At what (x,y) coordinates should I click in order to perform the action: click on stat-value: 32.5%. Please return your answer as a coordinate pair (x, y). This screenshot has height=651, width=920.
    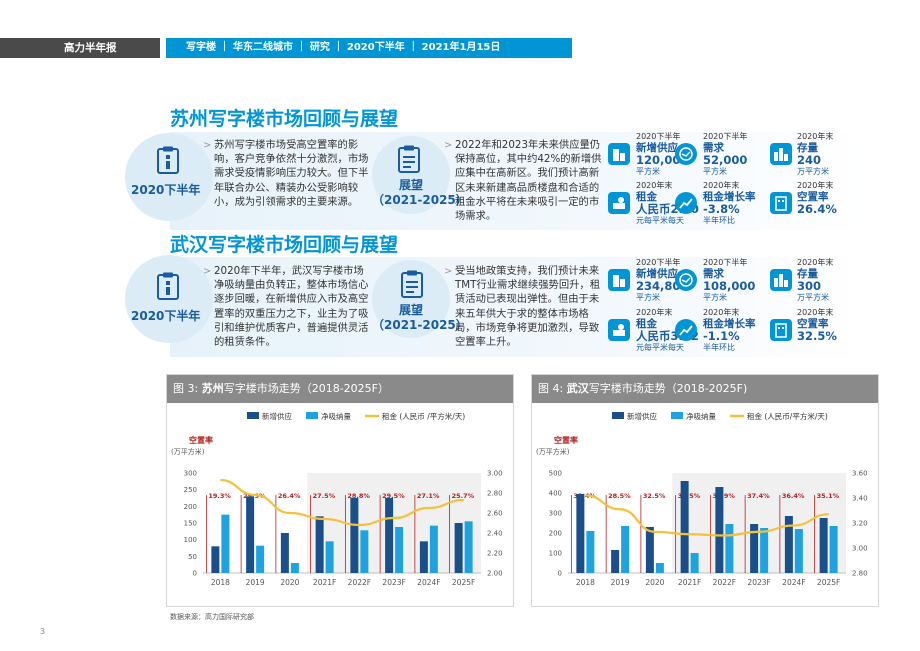
    Looking at the image, I should click on (817, 336).